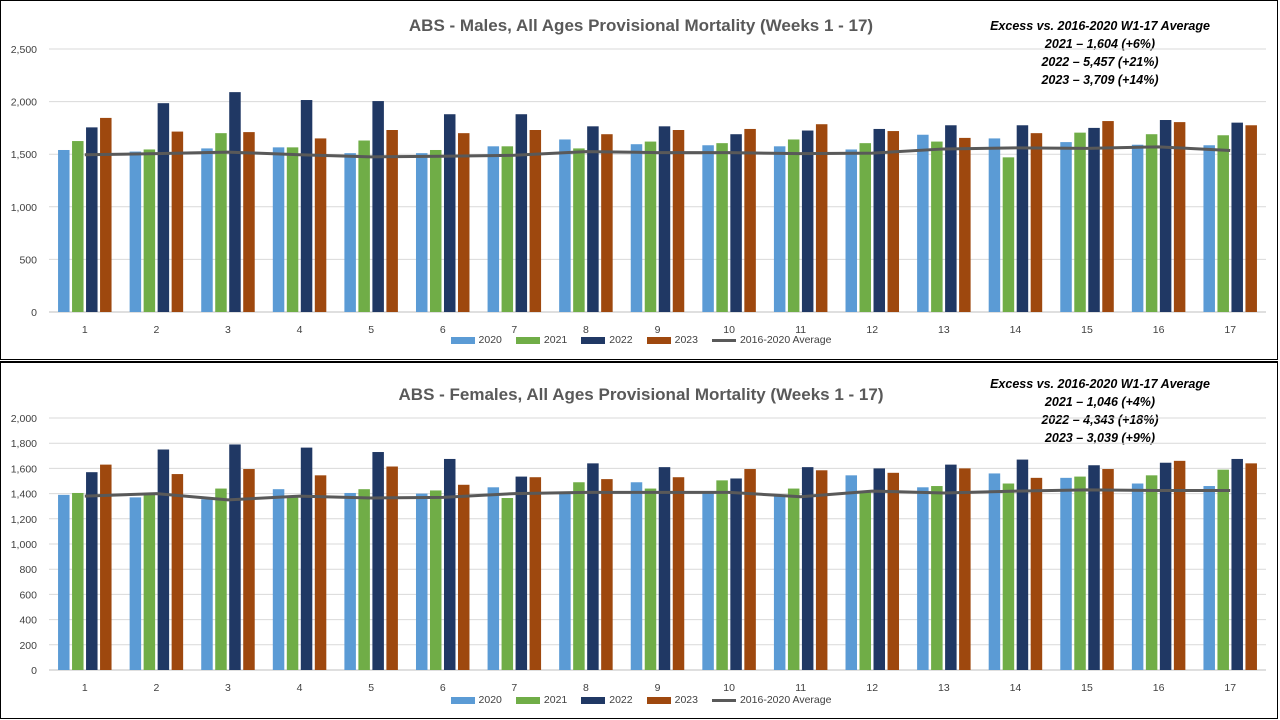 The width and height of the screenshot is (1280, 720). What do you see at coordinates (658, 688) in the screenshot?
I see `x-tick-label: 9` at bounding box center [658, 688].